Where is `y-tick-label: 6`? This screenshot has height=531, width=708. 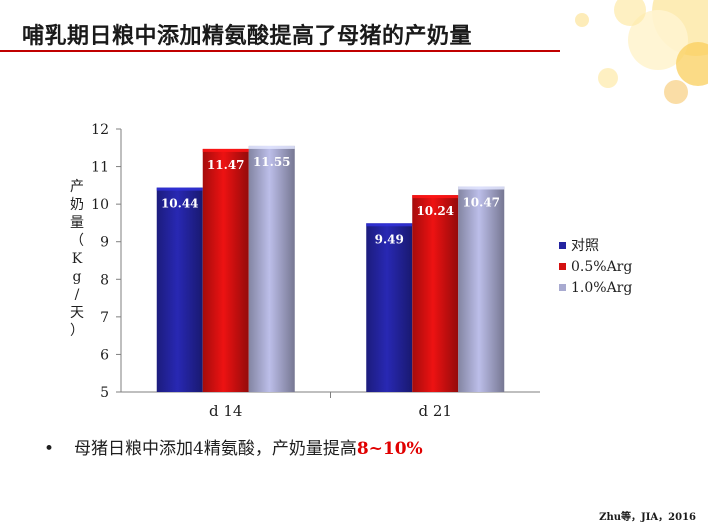
y-tick-label: 6 is located at coordinates (104, 355).